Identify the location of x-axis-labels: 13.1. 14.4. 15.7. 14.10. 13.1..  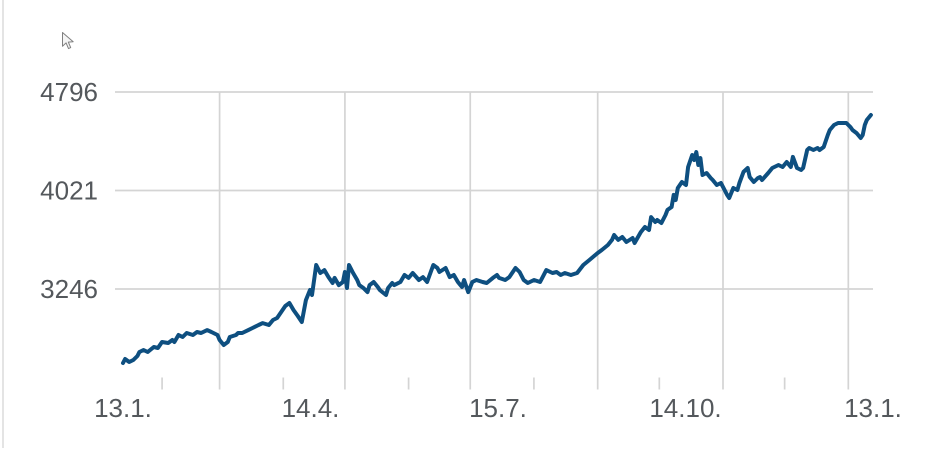
(498, 408).